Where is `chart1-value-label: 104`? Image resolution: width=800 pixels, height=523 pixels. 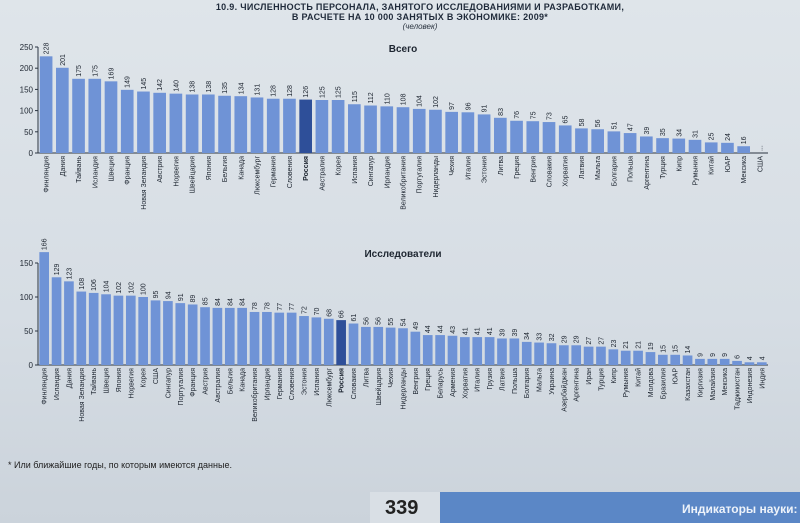
chart1-value-label: 104 is located at coordinates (420, 101).